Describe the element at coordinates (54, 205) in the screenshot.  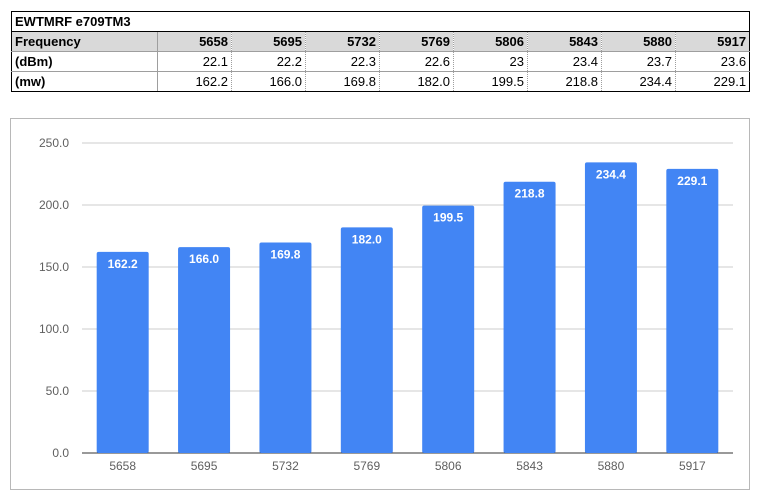
I see `y-tick-label: 200.0` at that location.